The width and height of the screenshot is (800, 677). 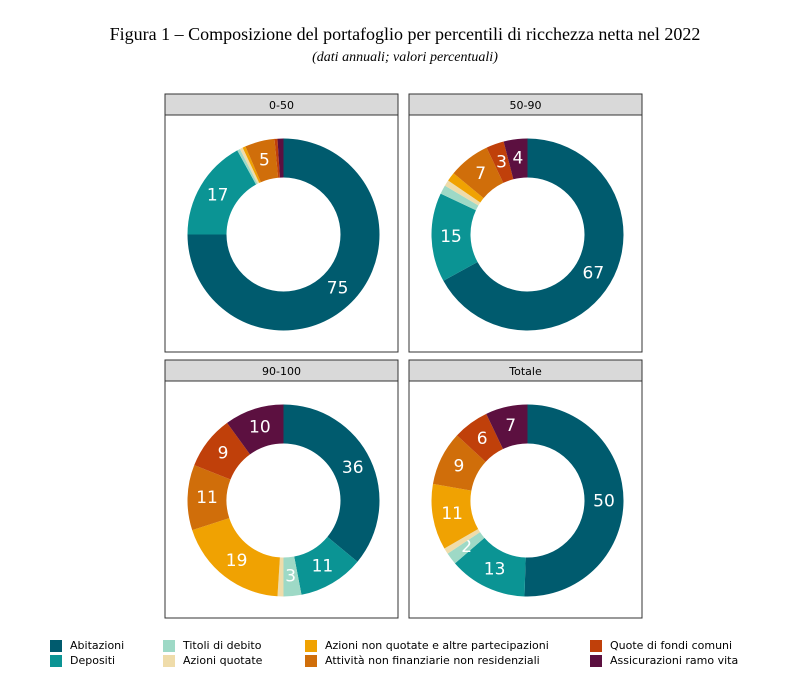 I want to click on data-label: 15, so click(x=451, y=237).